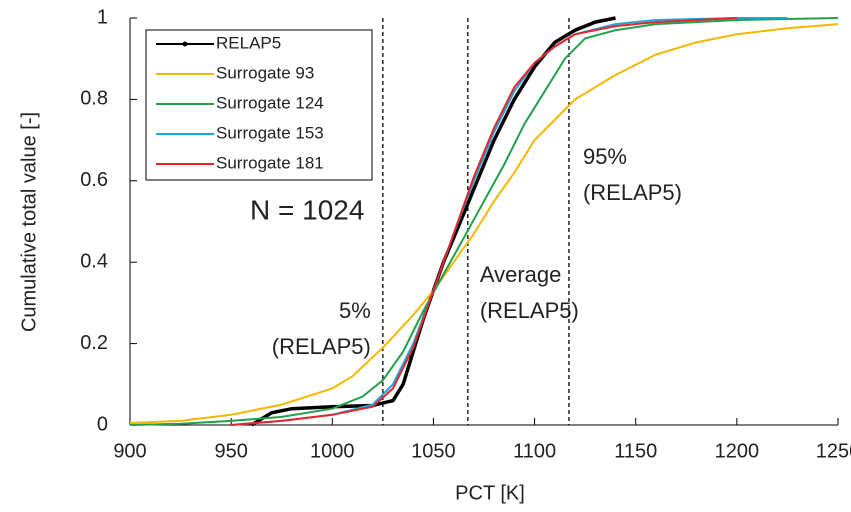  Describe the element at coordinates (433, 451) in the screenshot. I see `x-tick-label: 1050` at that location.